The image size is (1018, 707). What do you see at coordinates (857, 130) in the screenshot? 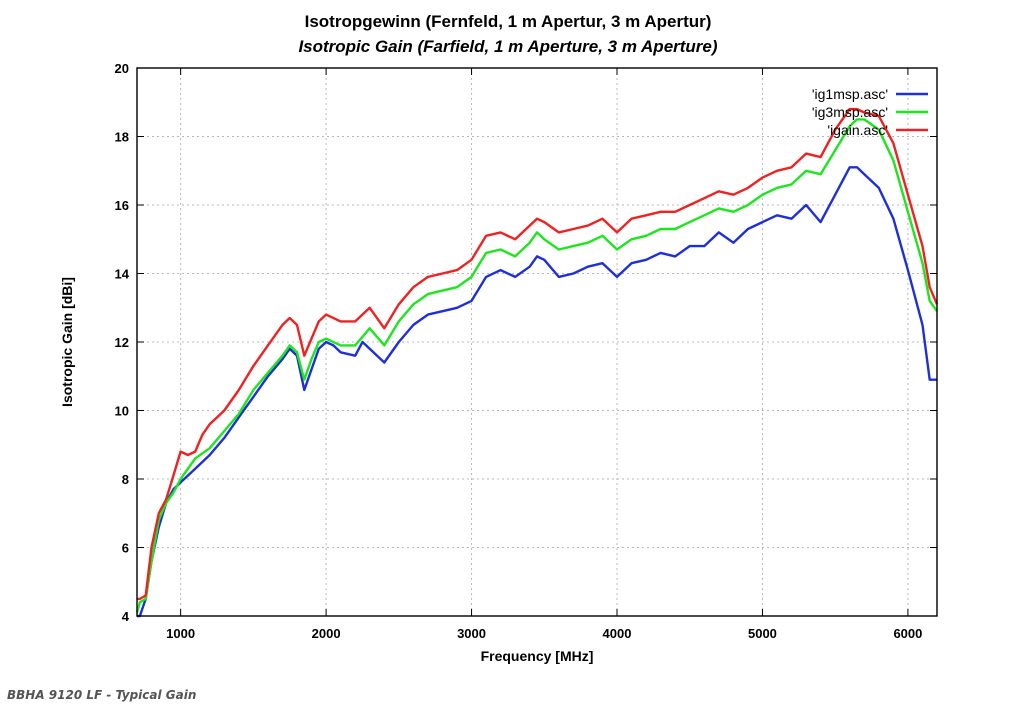
I see `legend-label-3: 'igain.asc'` at bounding box center [857, 130].